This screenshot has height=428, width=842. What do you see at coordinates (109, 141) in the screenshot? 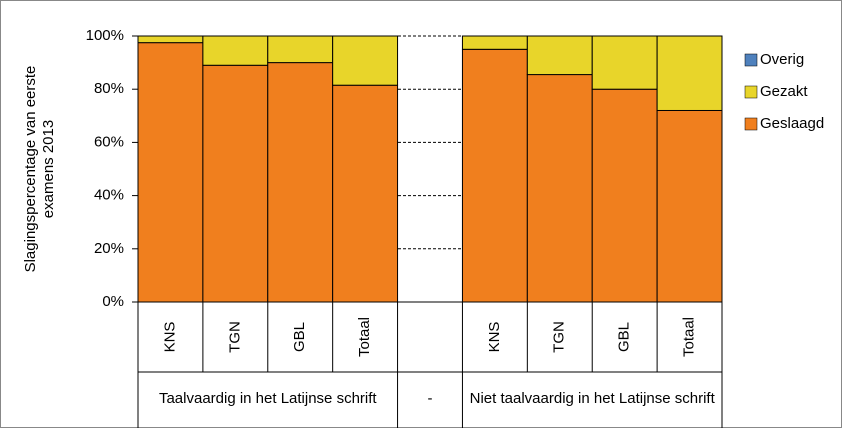
I see `y-tick-label: 60%` at bounding box center [109, 141].